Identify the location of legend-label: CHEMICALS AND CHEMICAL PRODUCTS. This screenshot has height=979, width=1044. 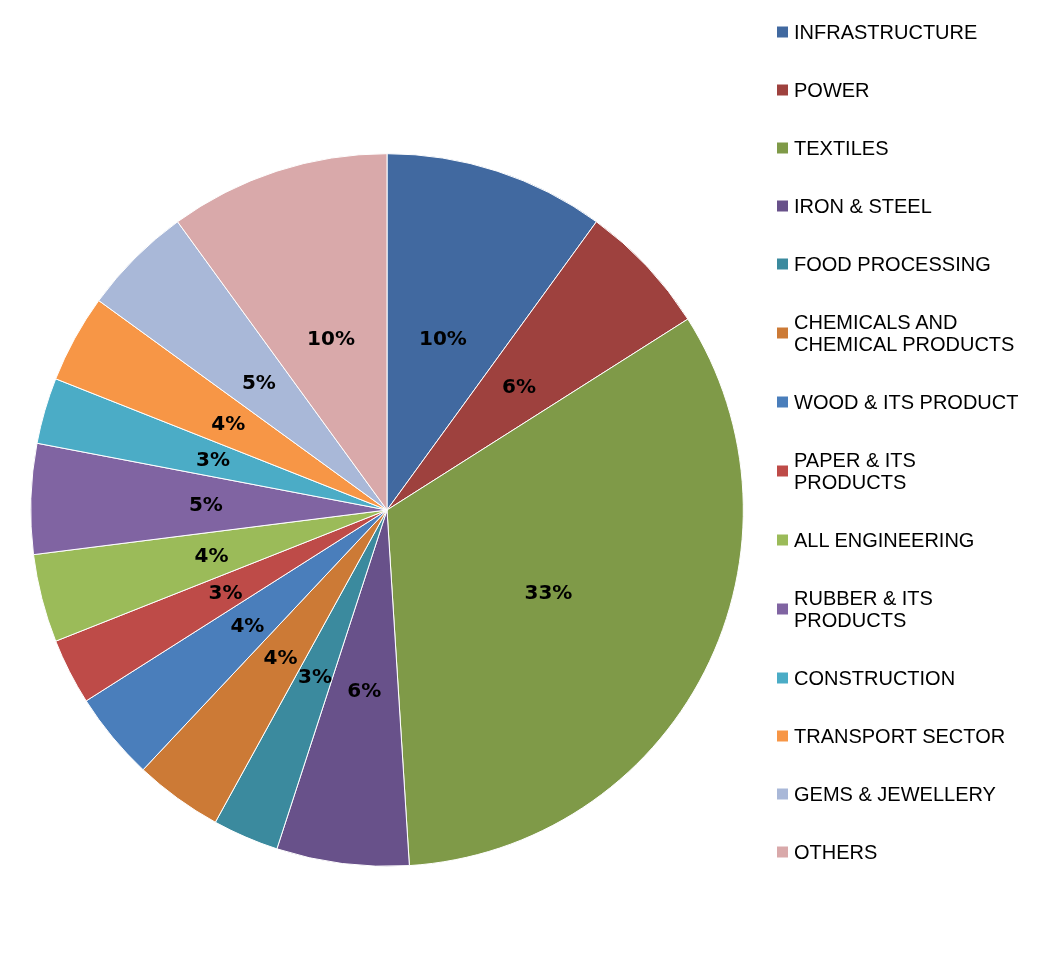
(904, 333).